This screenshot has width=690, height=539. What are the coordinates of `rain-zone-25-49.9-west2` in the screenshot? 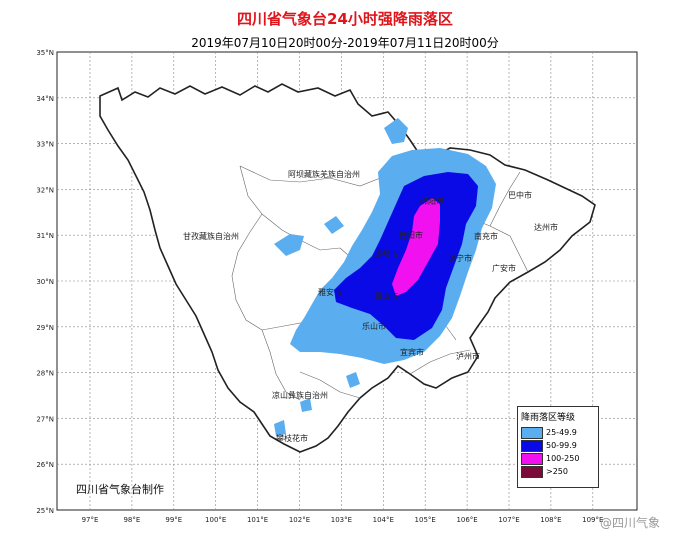 It's located at (334, 225).